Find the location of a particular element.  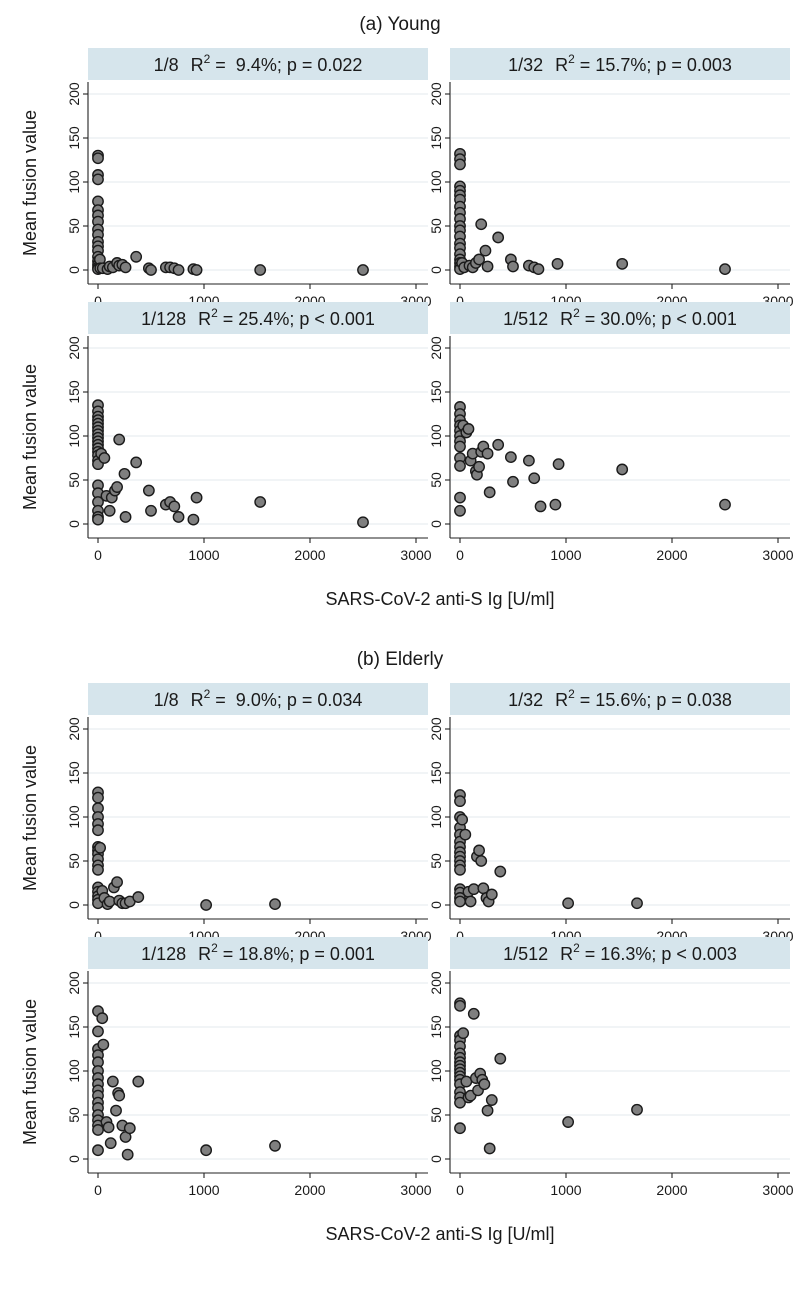

panel-strip-label: 1/512 R2 = 16.3%; p < 0.003 is located at coordinates (620, 952).